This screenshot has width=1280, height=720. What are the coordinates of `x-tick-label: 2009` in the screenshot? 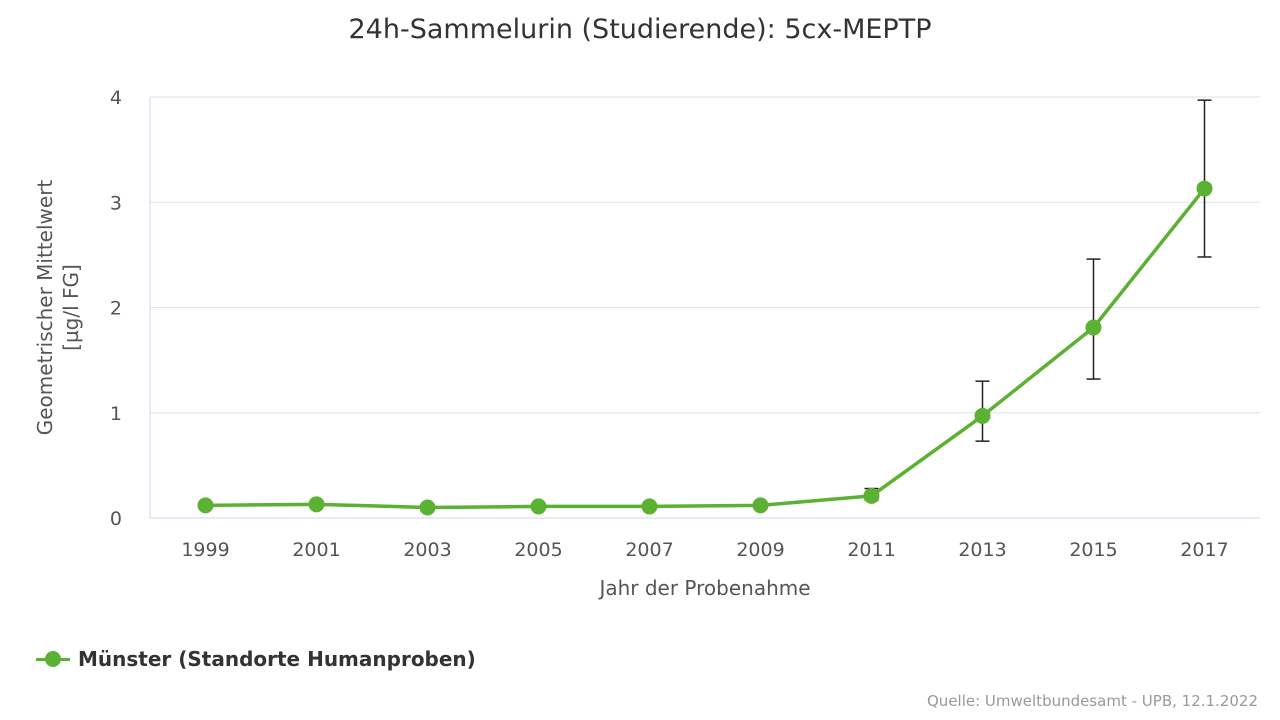 It's located at (760, 550).